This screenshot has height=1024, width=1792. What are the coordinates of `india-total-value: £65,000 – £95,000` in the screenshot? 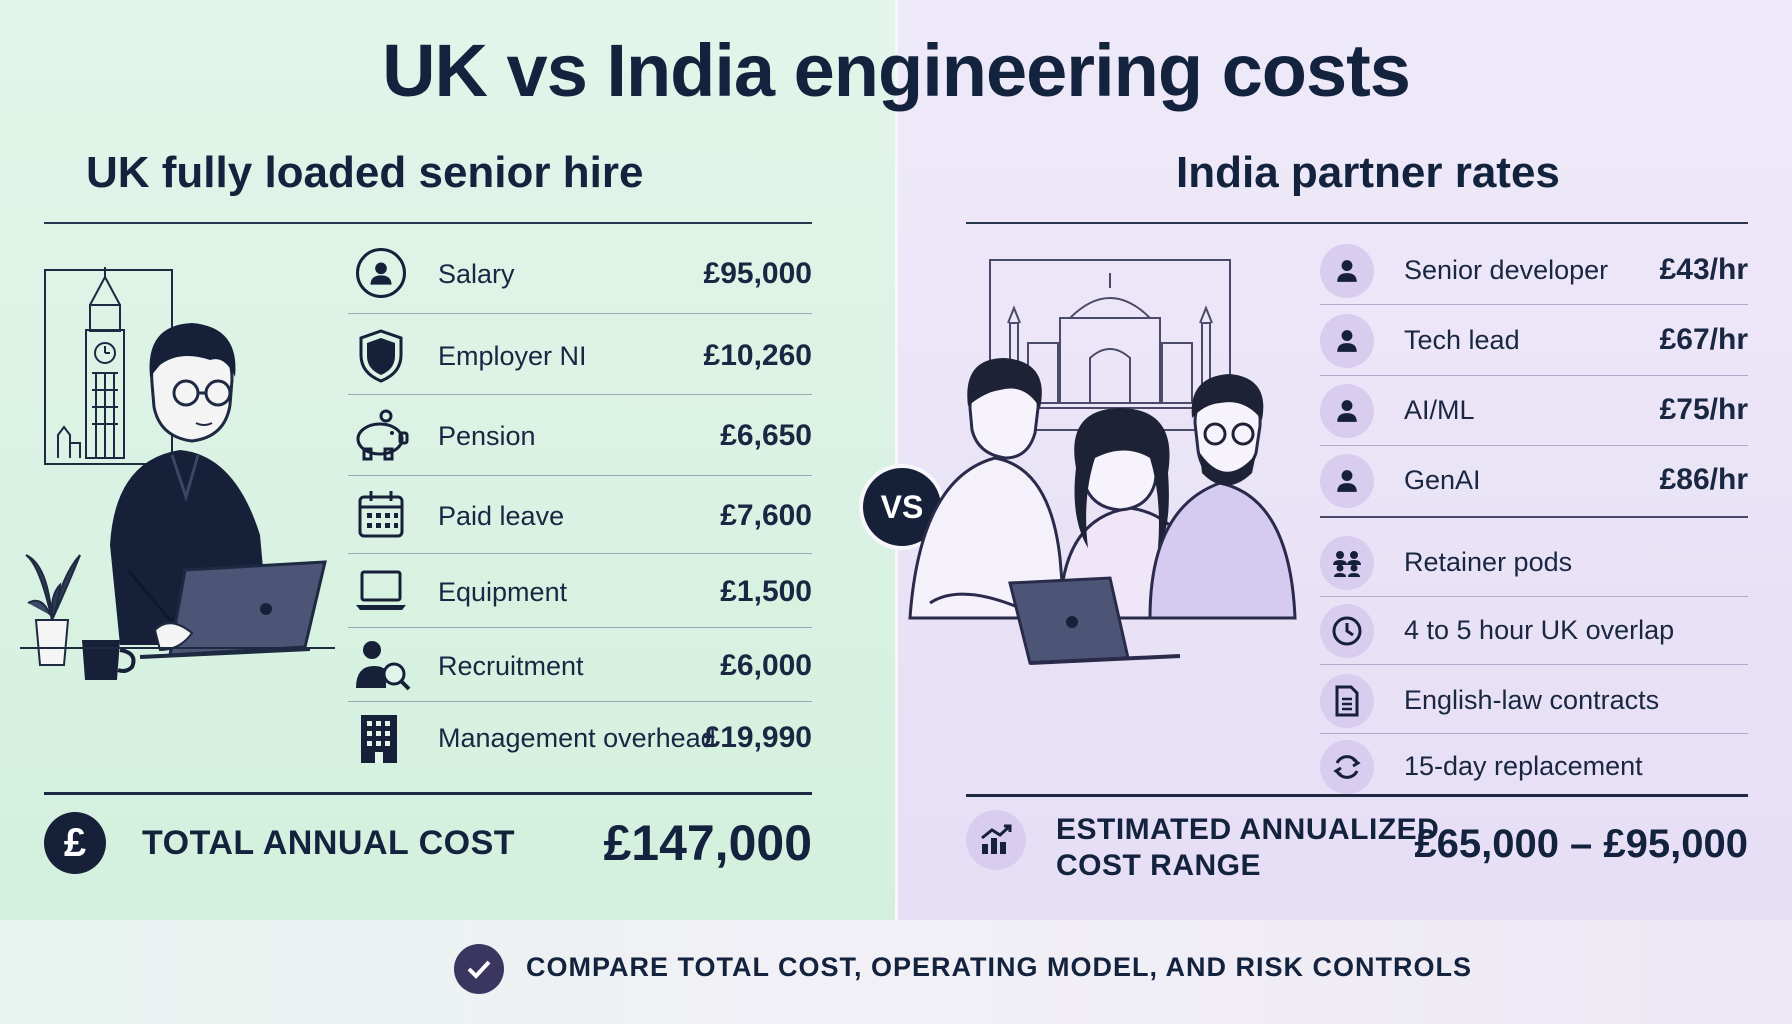 It's located at (1581, 844).